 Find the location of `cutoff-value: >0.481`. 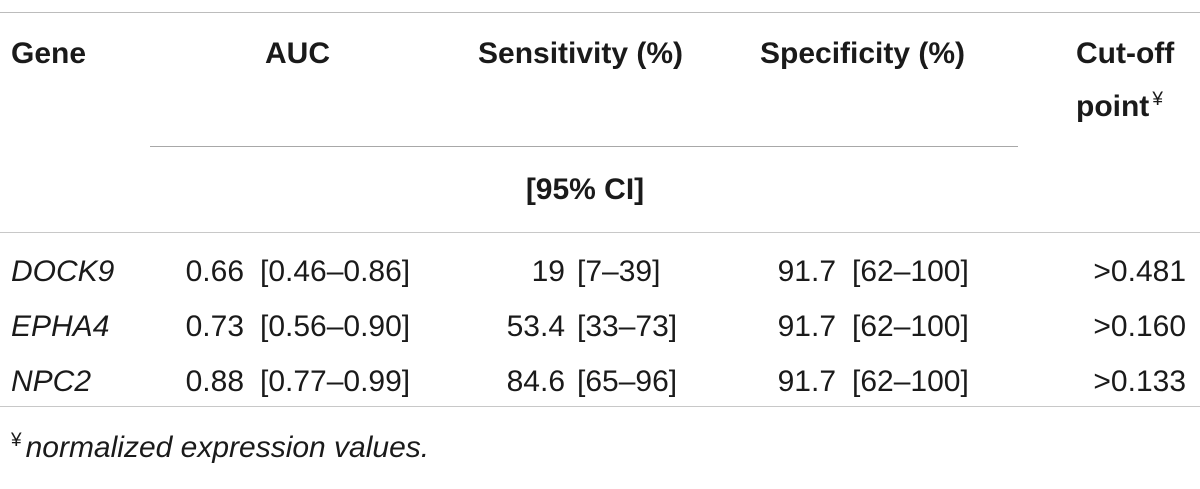

cutoff-value: >0.481 is located at coordinates (1139, 271).